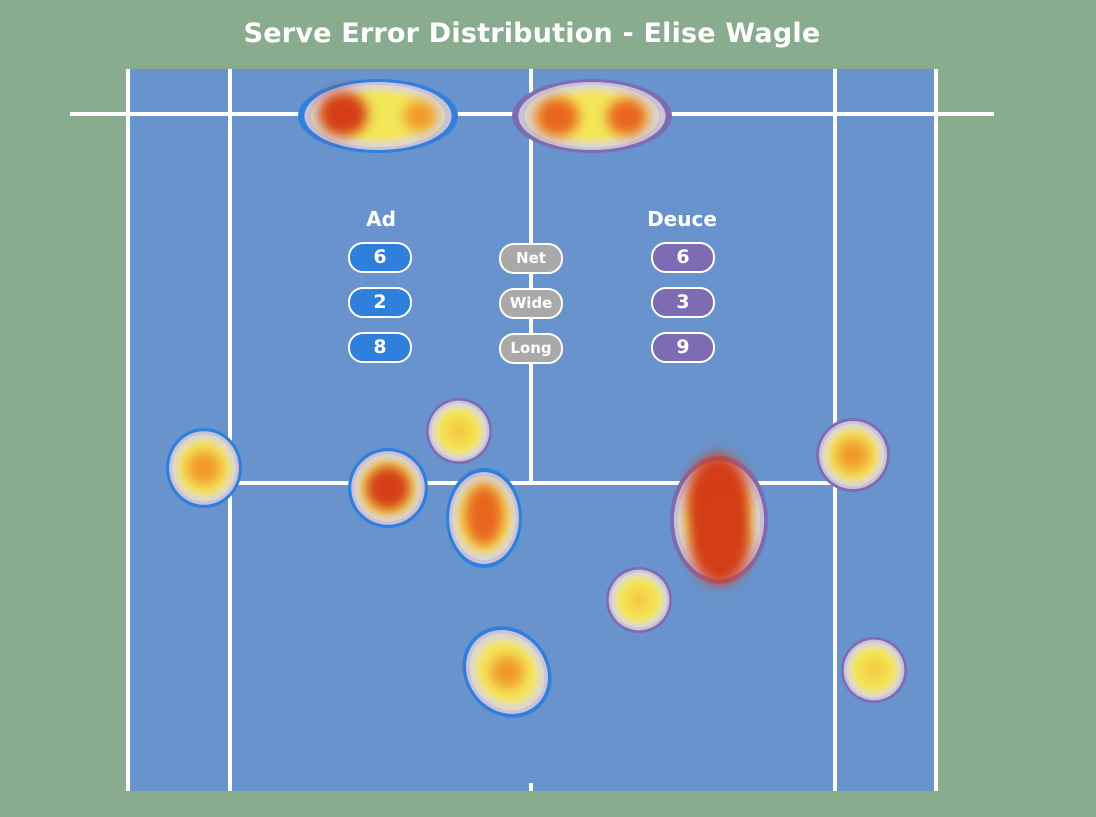 Image resolution: width=1096 pixels, height=817 pixels. What do you see at coordinates (380, 347) in the screenshot?
I see `ad-long-count: 8` at bounding box center [380, 347].